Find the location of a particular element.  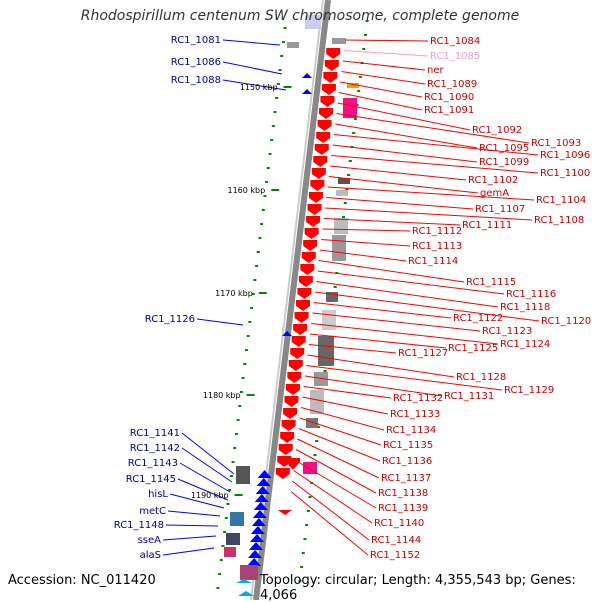

gene-label-rc1_1091: RC1_1091 is located at coordinates (449, 110).